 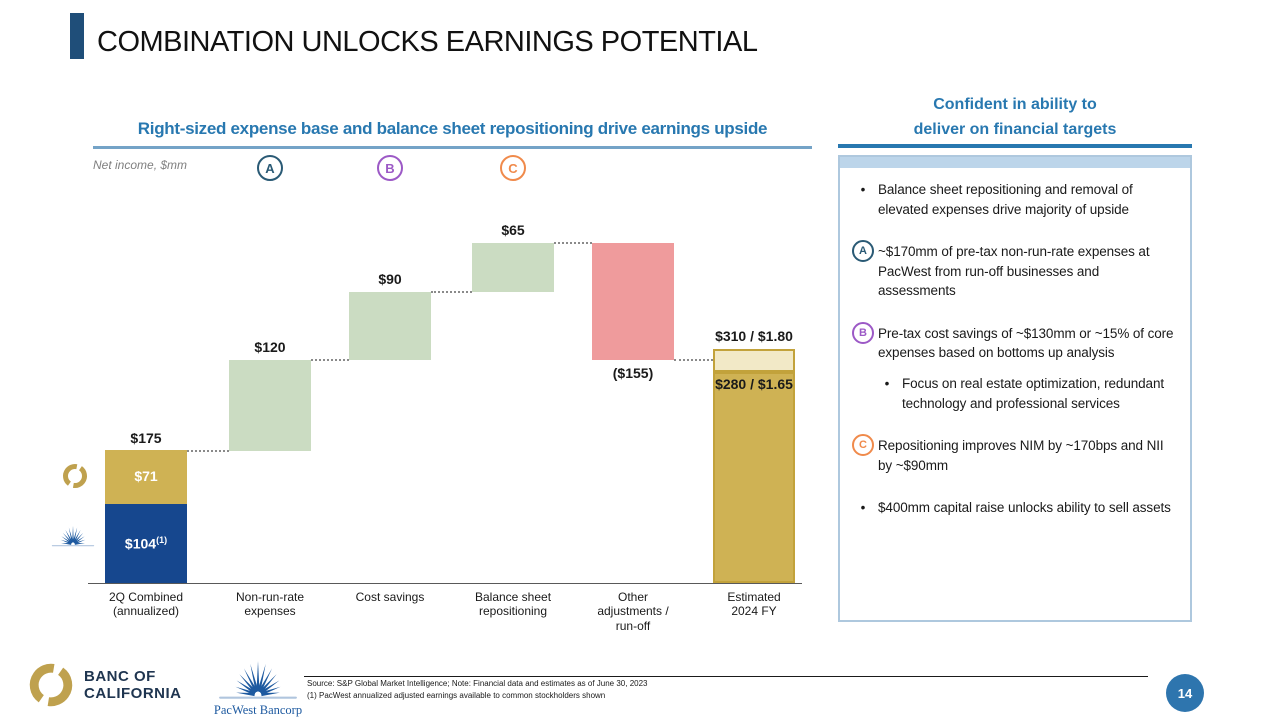 I want to click on footer-rule, so click(x=726, y=676).